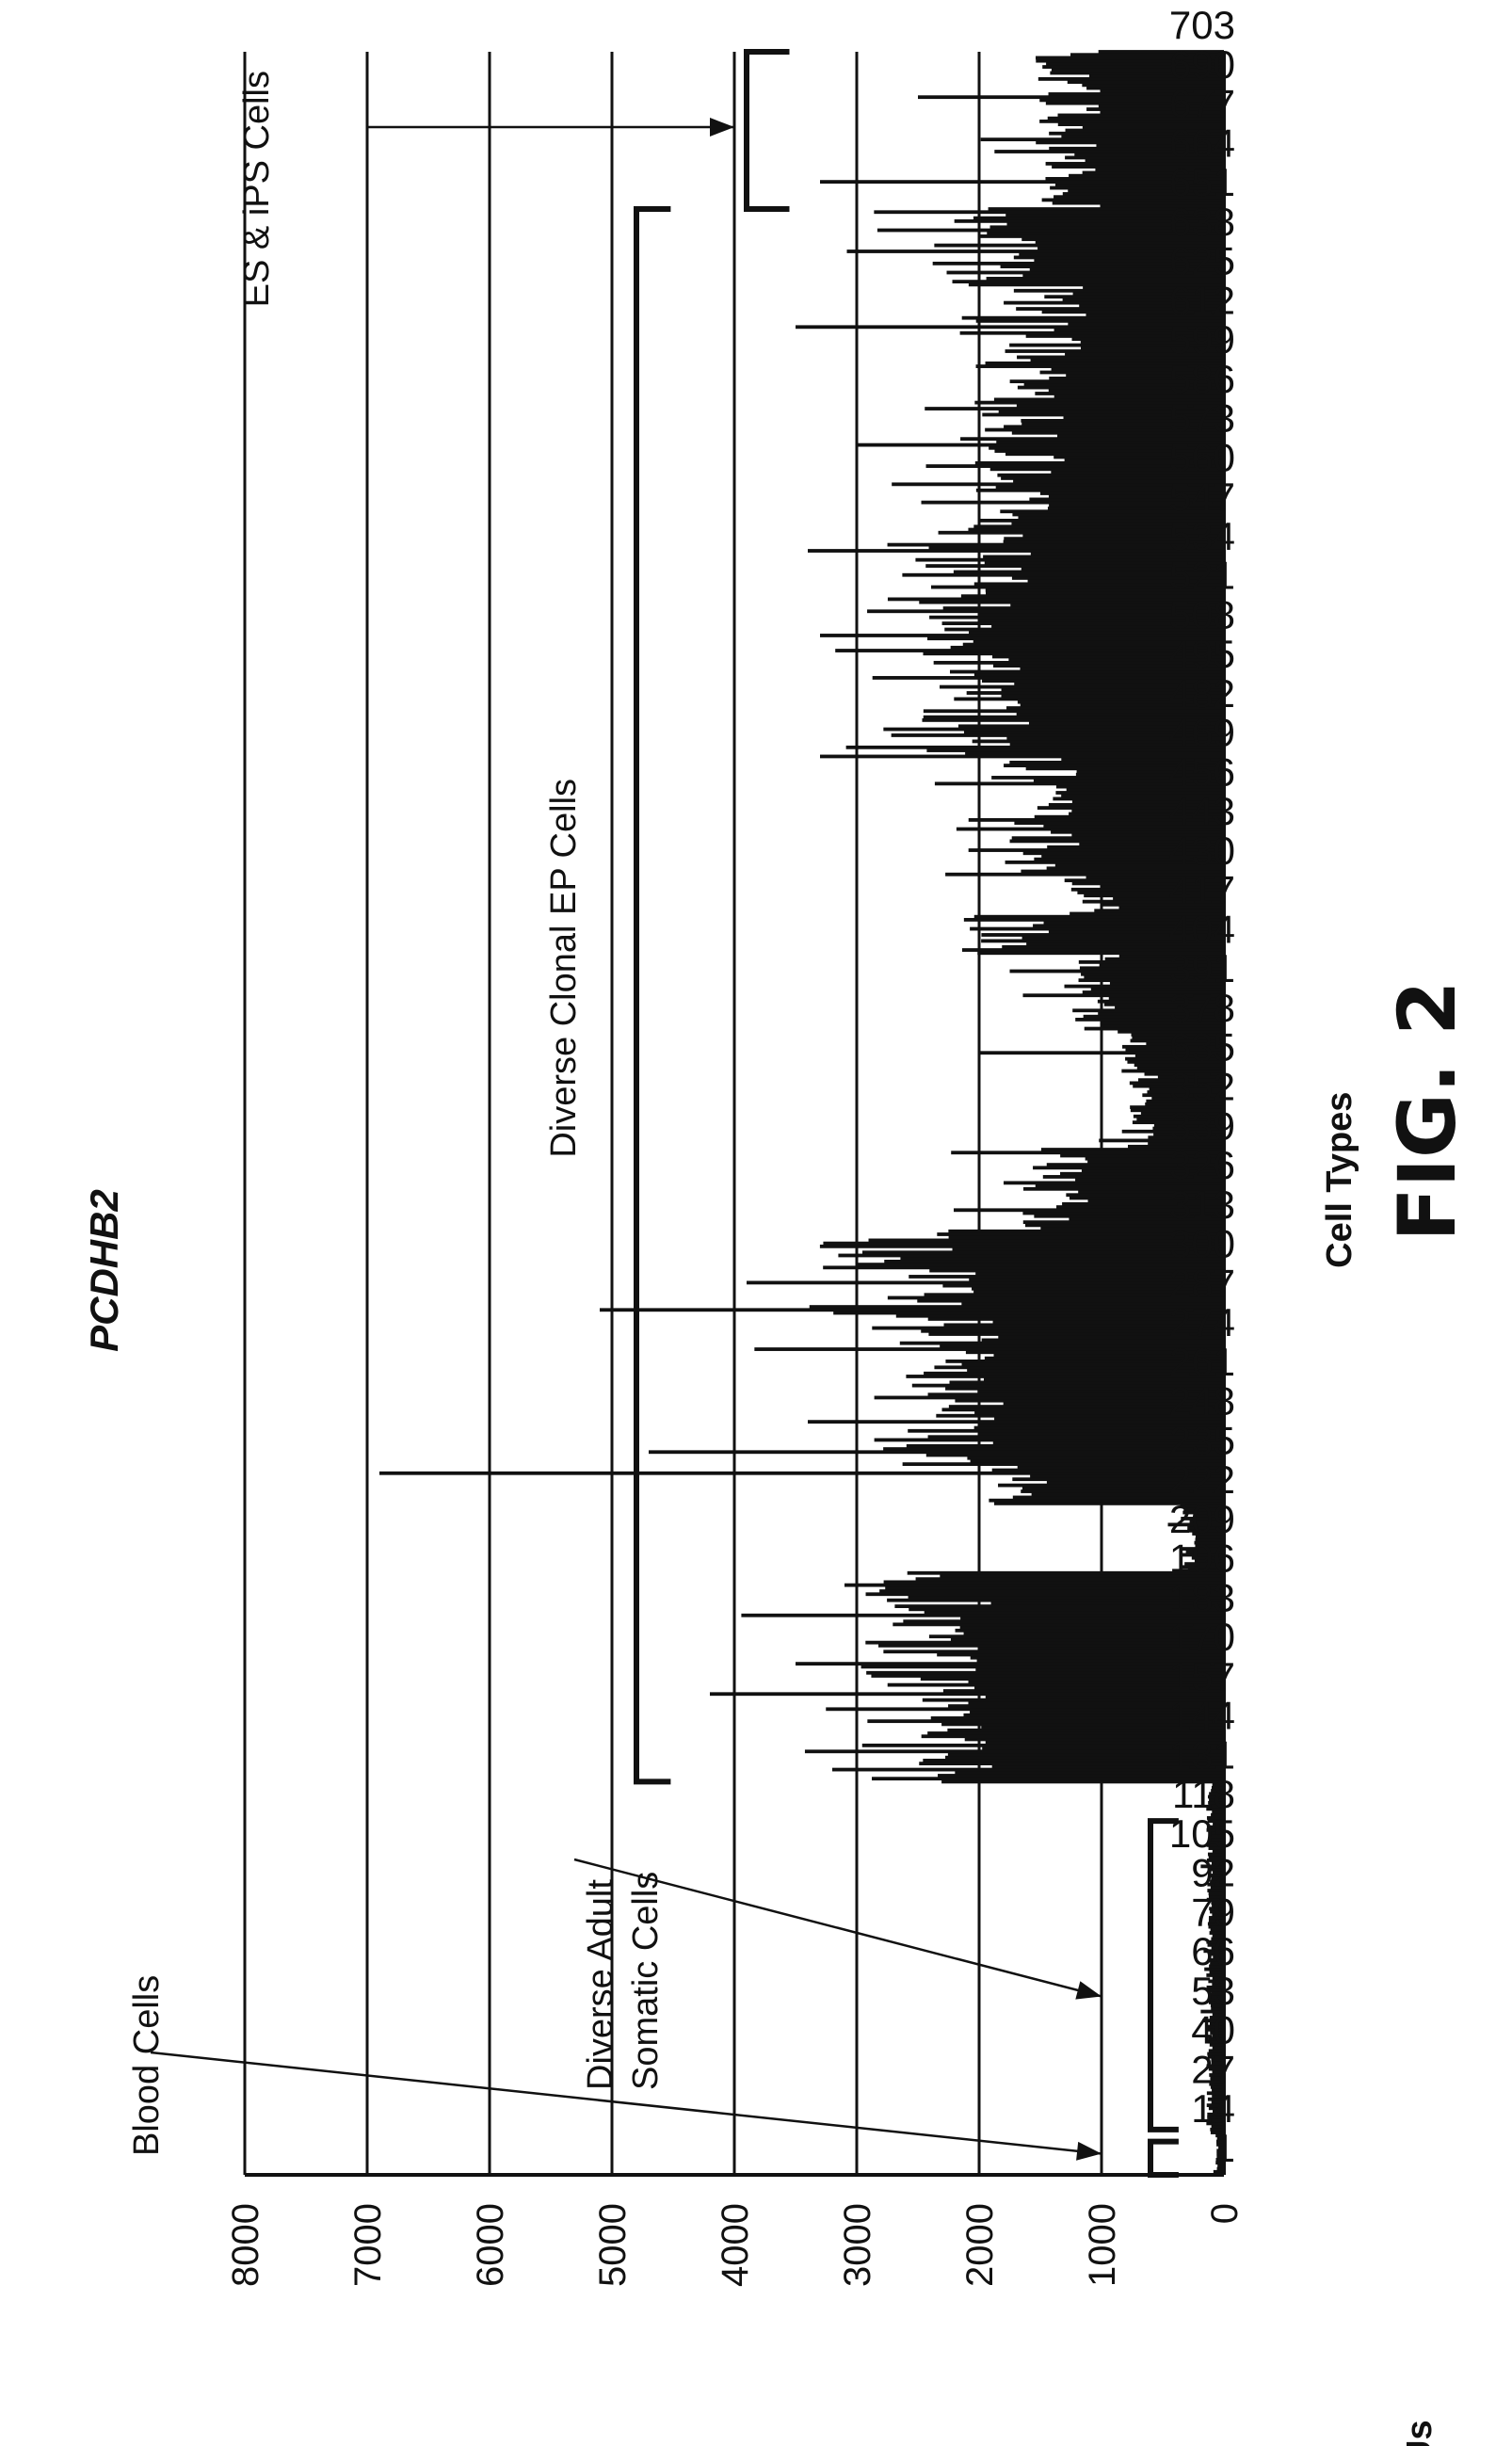 The width and height of the screenshot is (1512, 2446). I want to click on figure-label: FIG. 2, so click(1427, 1110).